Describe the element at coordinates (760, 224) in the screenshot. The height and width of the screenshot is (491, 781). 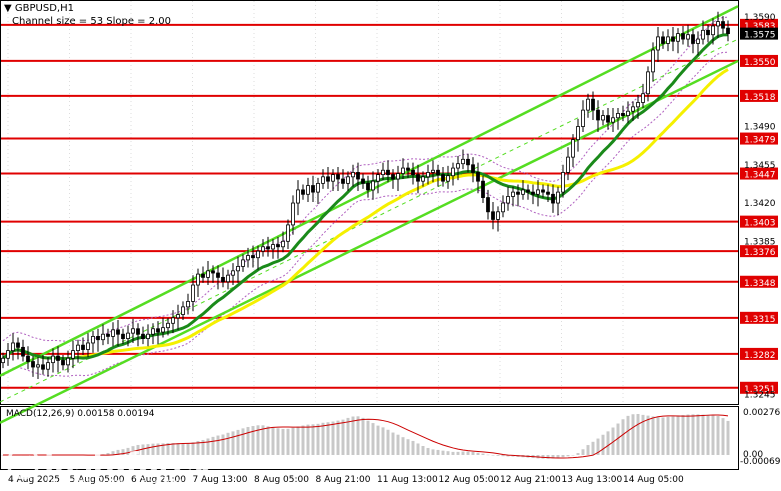
I see `level-label: 1.3403` at that location.